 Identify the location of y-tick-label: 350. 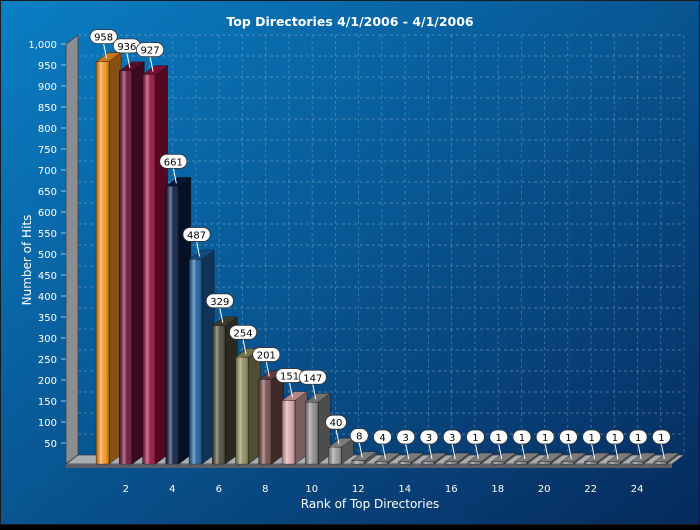
(47, 318).